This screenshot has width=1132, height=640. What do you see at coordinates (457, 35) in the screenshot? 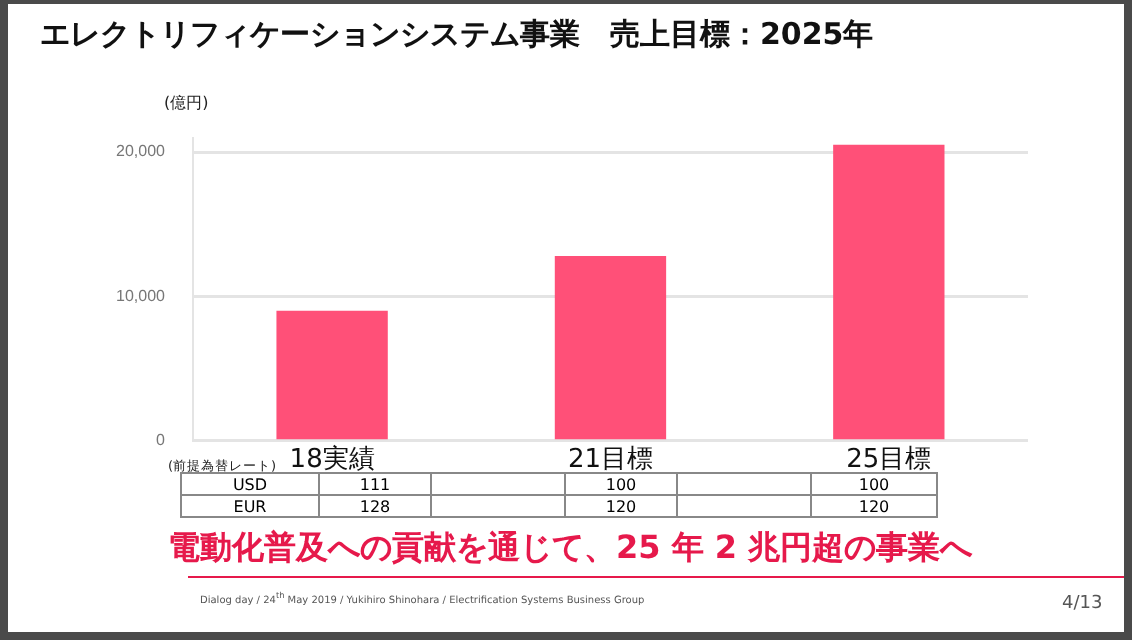
I see `chart-title: エレクトリフィケーションシステム事業 売上目標：2025年` at bounding box center [457, 35].